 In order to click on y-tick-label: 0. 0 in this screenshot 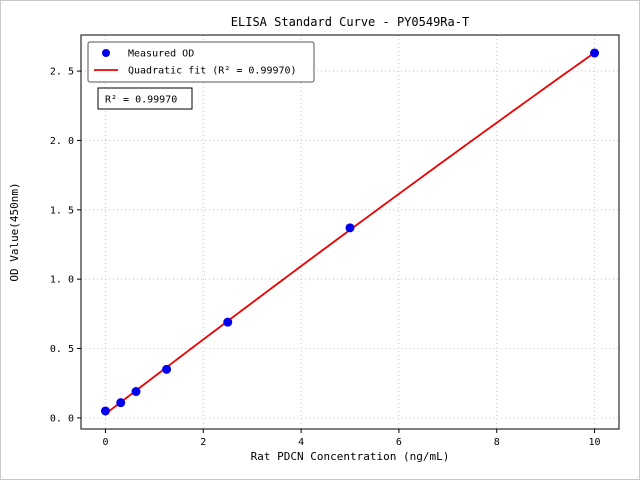, I will do `click(62, 418)`.